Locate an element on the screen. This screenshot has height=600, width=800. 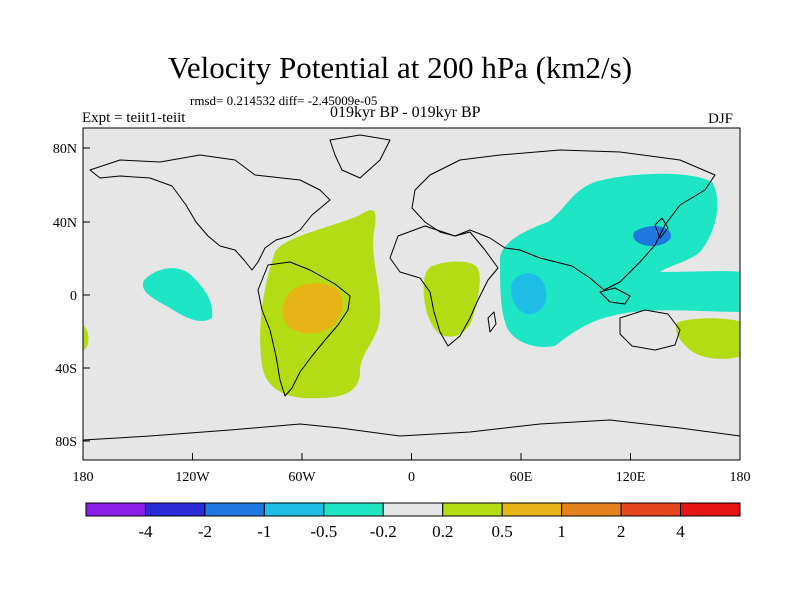
japan-coast is located at coordinates (661, 228).